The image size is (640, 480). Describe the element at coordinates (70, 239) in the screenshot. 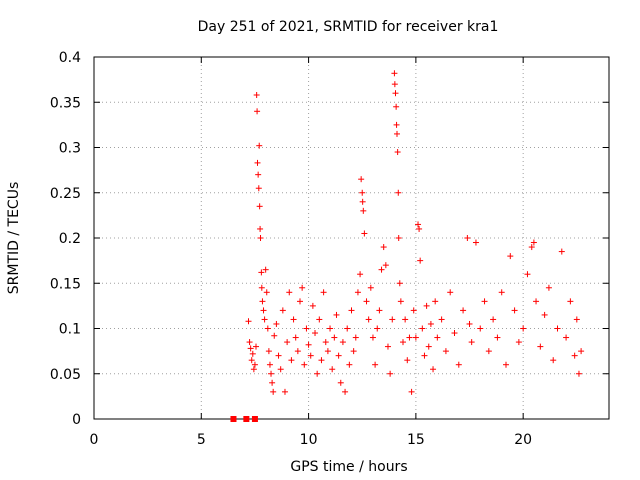

I see `y-tick-label: 0.2` at that location.